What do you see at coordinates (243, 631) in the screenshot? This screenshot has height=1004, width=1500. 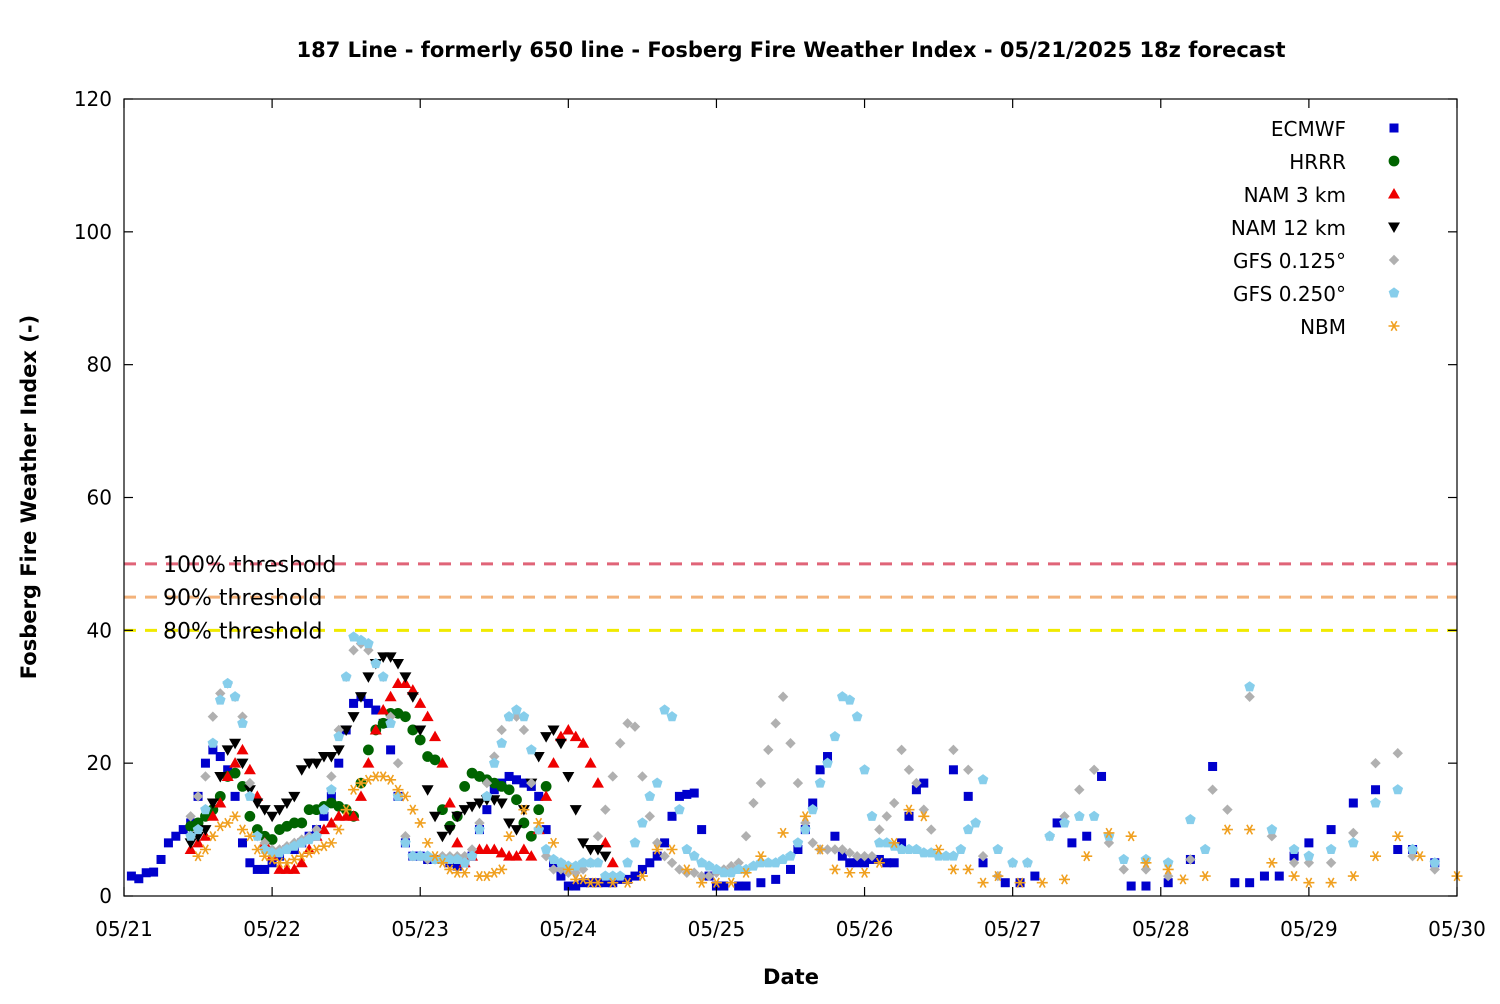 I see `threshold-label-2: 80% threshold` at bounding box center [243, 631].